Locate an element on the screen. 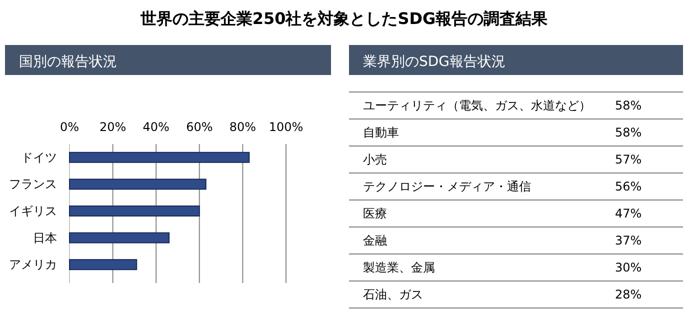 This screenshot has height=322, width=688. text: 業界別のSDG報告状況 is located at coordinates (434, 62).